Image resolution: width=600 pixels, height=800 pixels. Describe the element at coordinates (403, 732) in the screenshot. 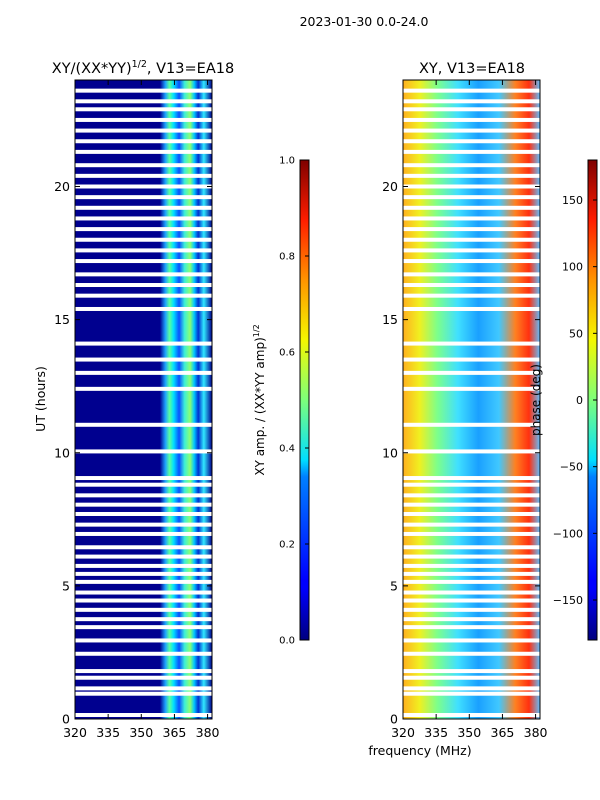

I see `phase-x-tick-label: 320` at that location.